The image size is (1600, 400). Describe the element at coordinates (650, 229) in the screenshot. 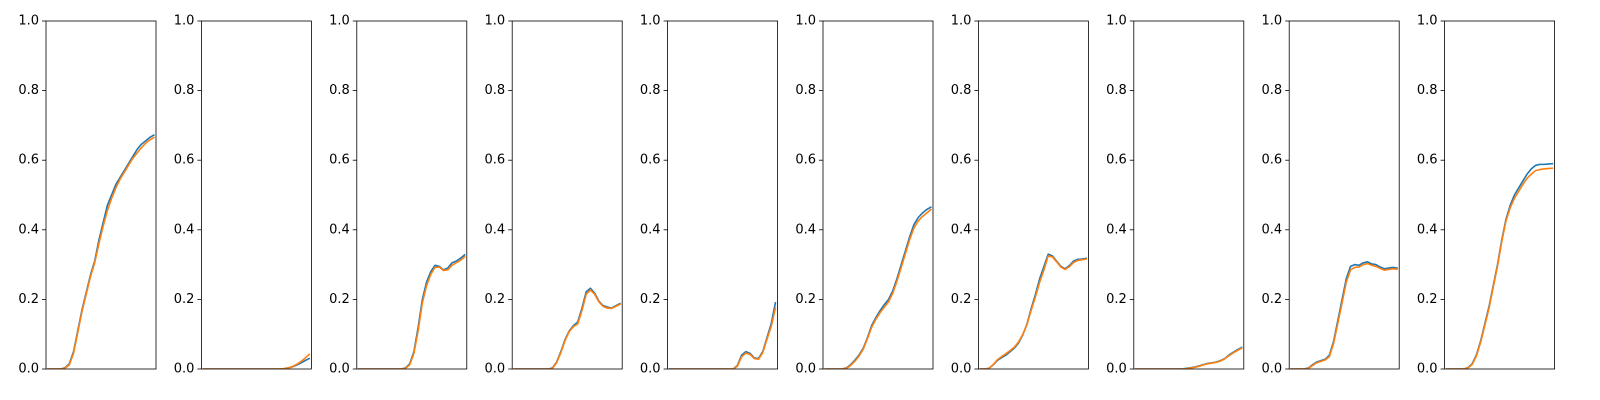

I see `panel-5-y-tick-label: 0.4` at that location.